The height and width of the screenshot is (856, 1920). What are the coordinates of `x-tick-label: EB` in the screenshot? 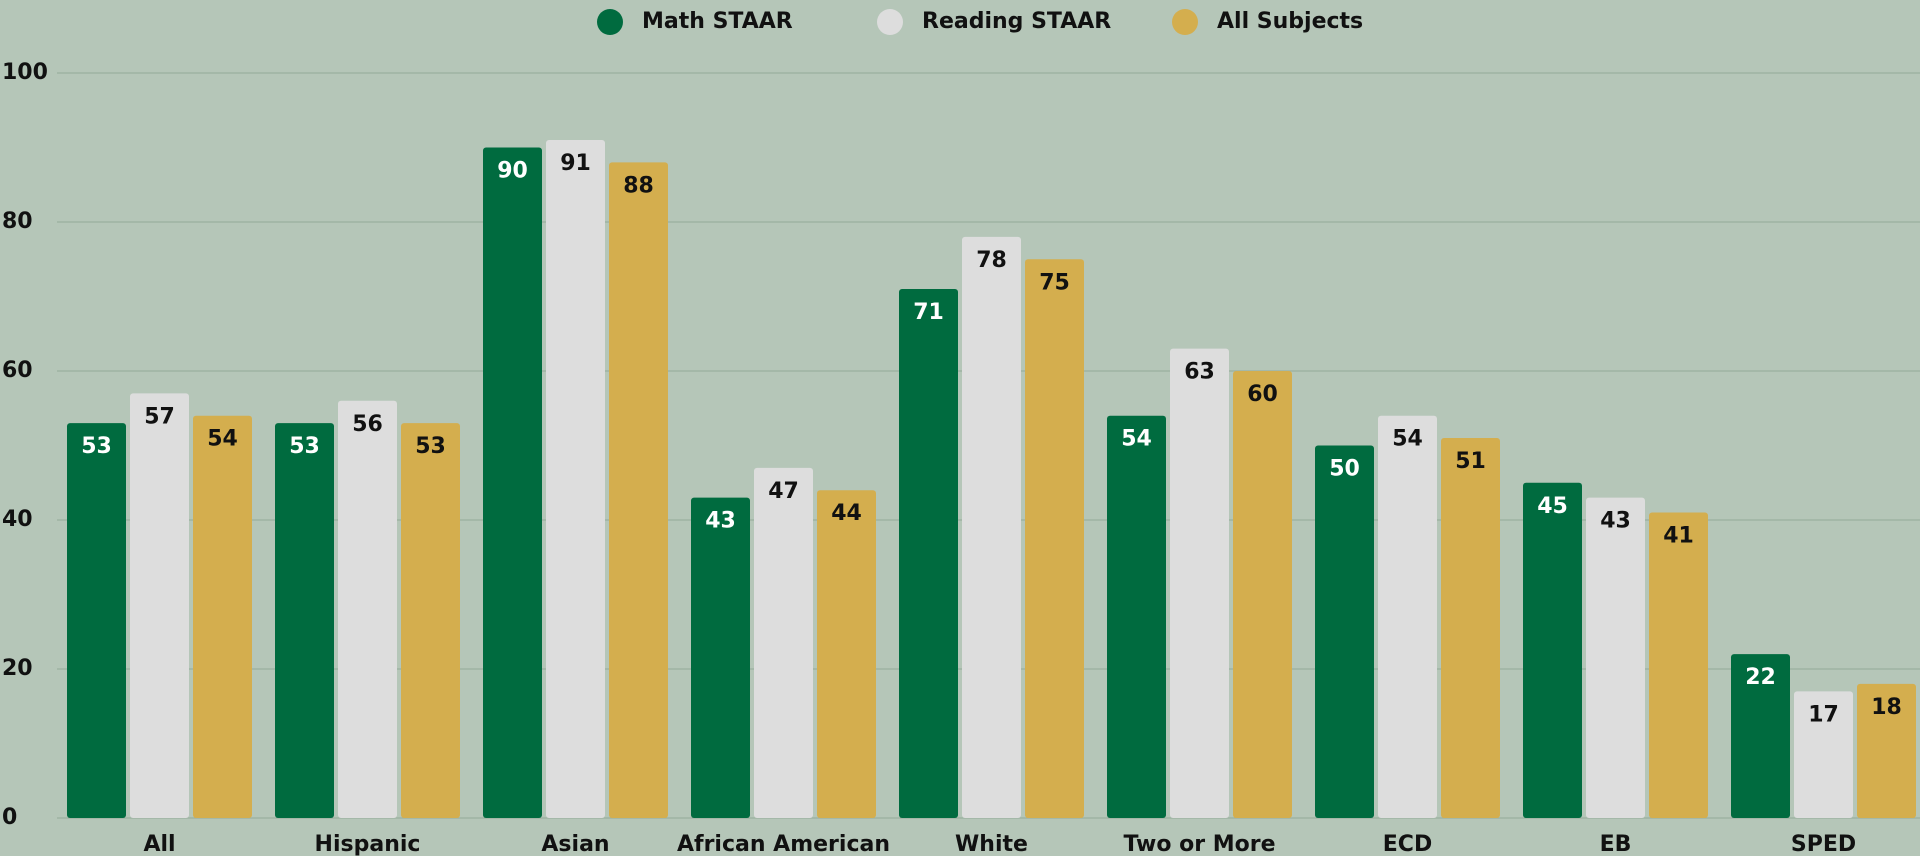 It's located at (1616, 844).